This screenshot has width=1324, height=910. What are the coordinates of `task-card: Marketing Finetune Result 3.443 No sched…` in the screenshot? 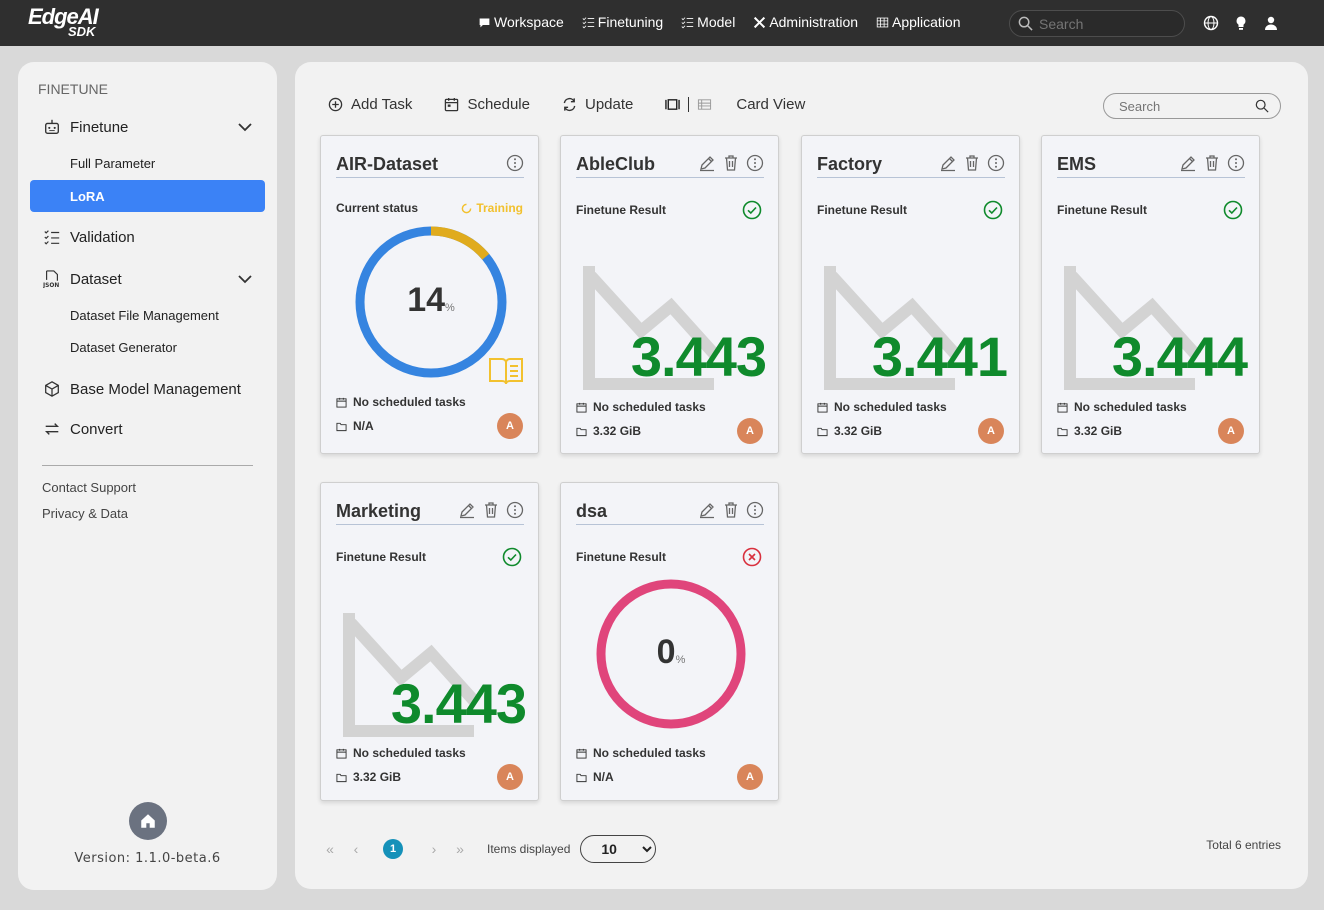 It's located at (429, 641).